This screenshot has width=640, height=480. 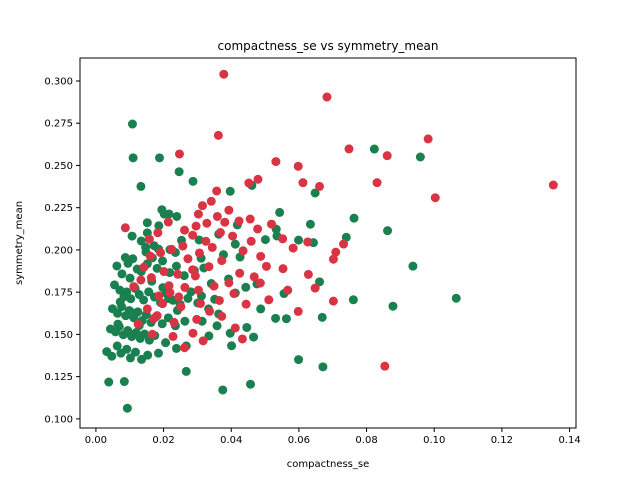 I want to click on x-tick-label: 0.06, so click(x=299, y=440).